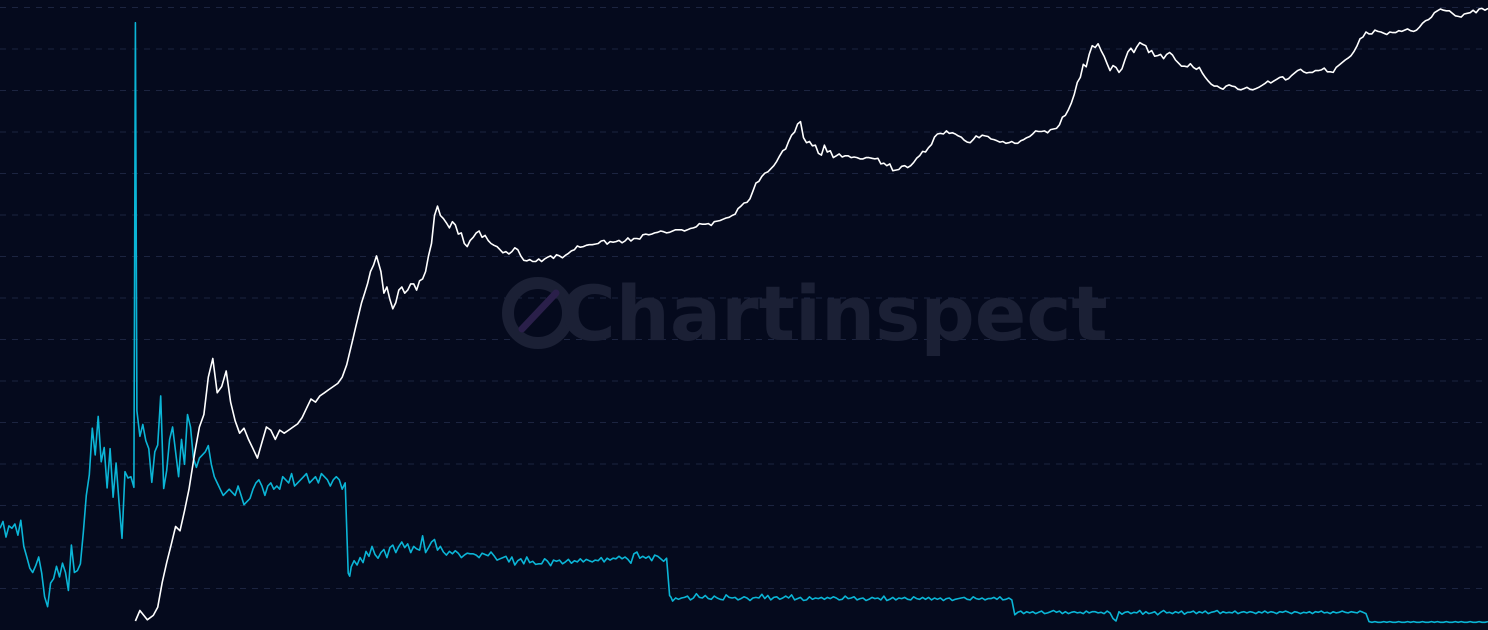 The image size is (1488, 630). Describe the element at coordinates (834, 313) in the screenshot. I see `watermark-text: Chartinspect` at that location.